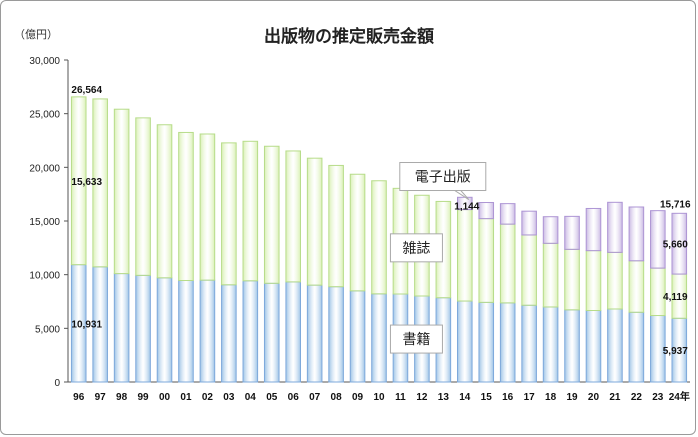 The width and height of the screenshot is (698, 437). I want to click on callout-pointer, so click(461, 195).